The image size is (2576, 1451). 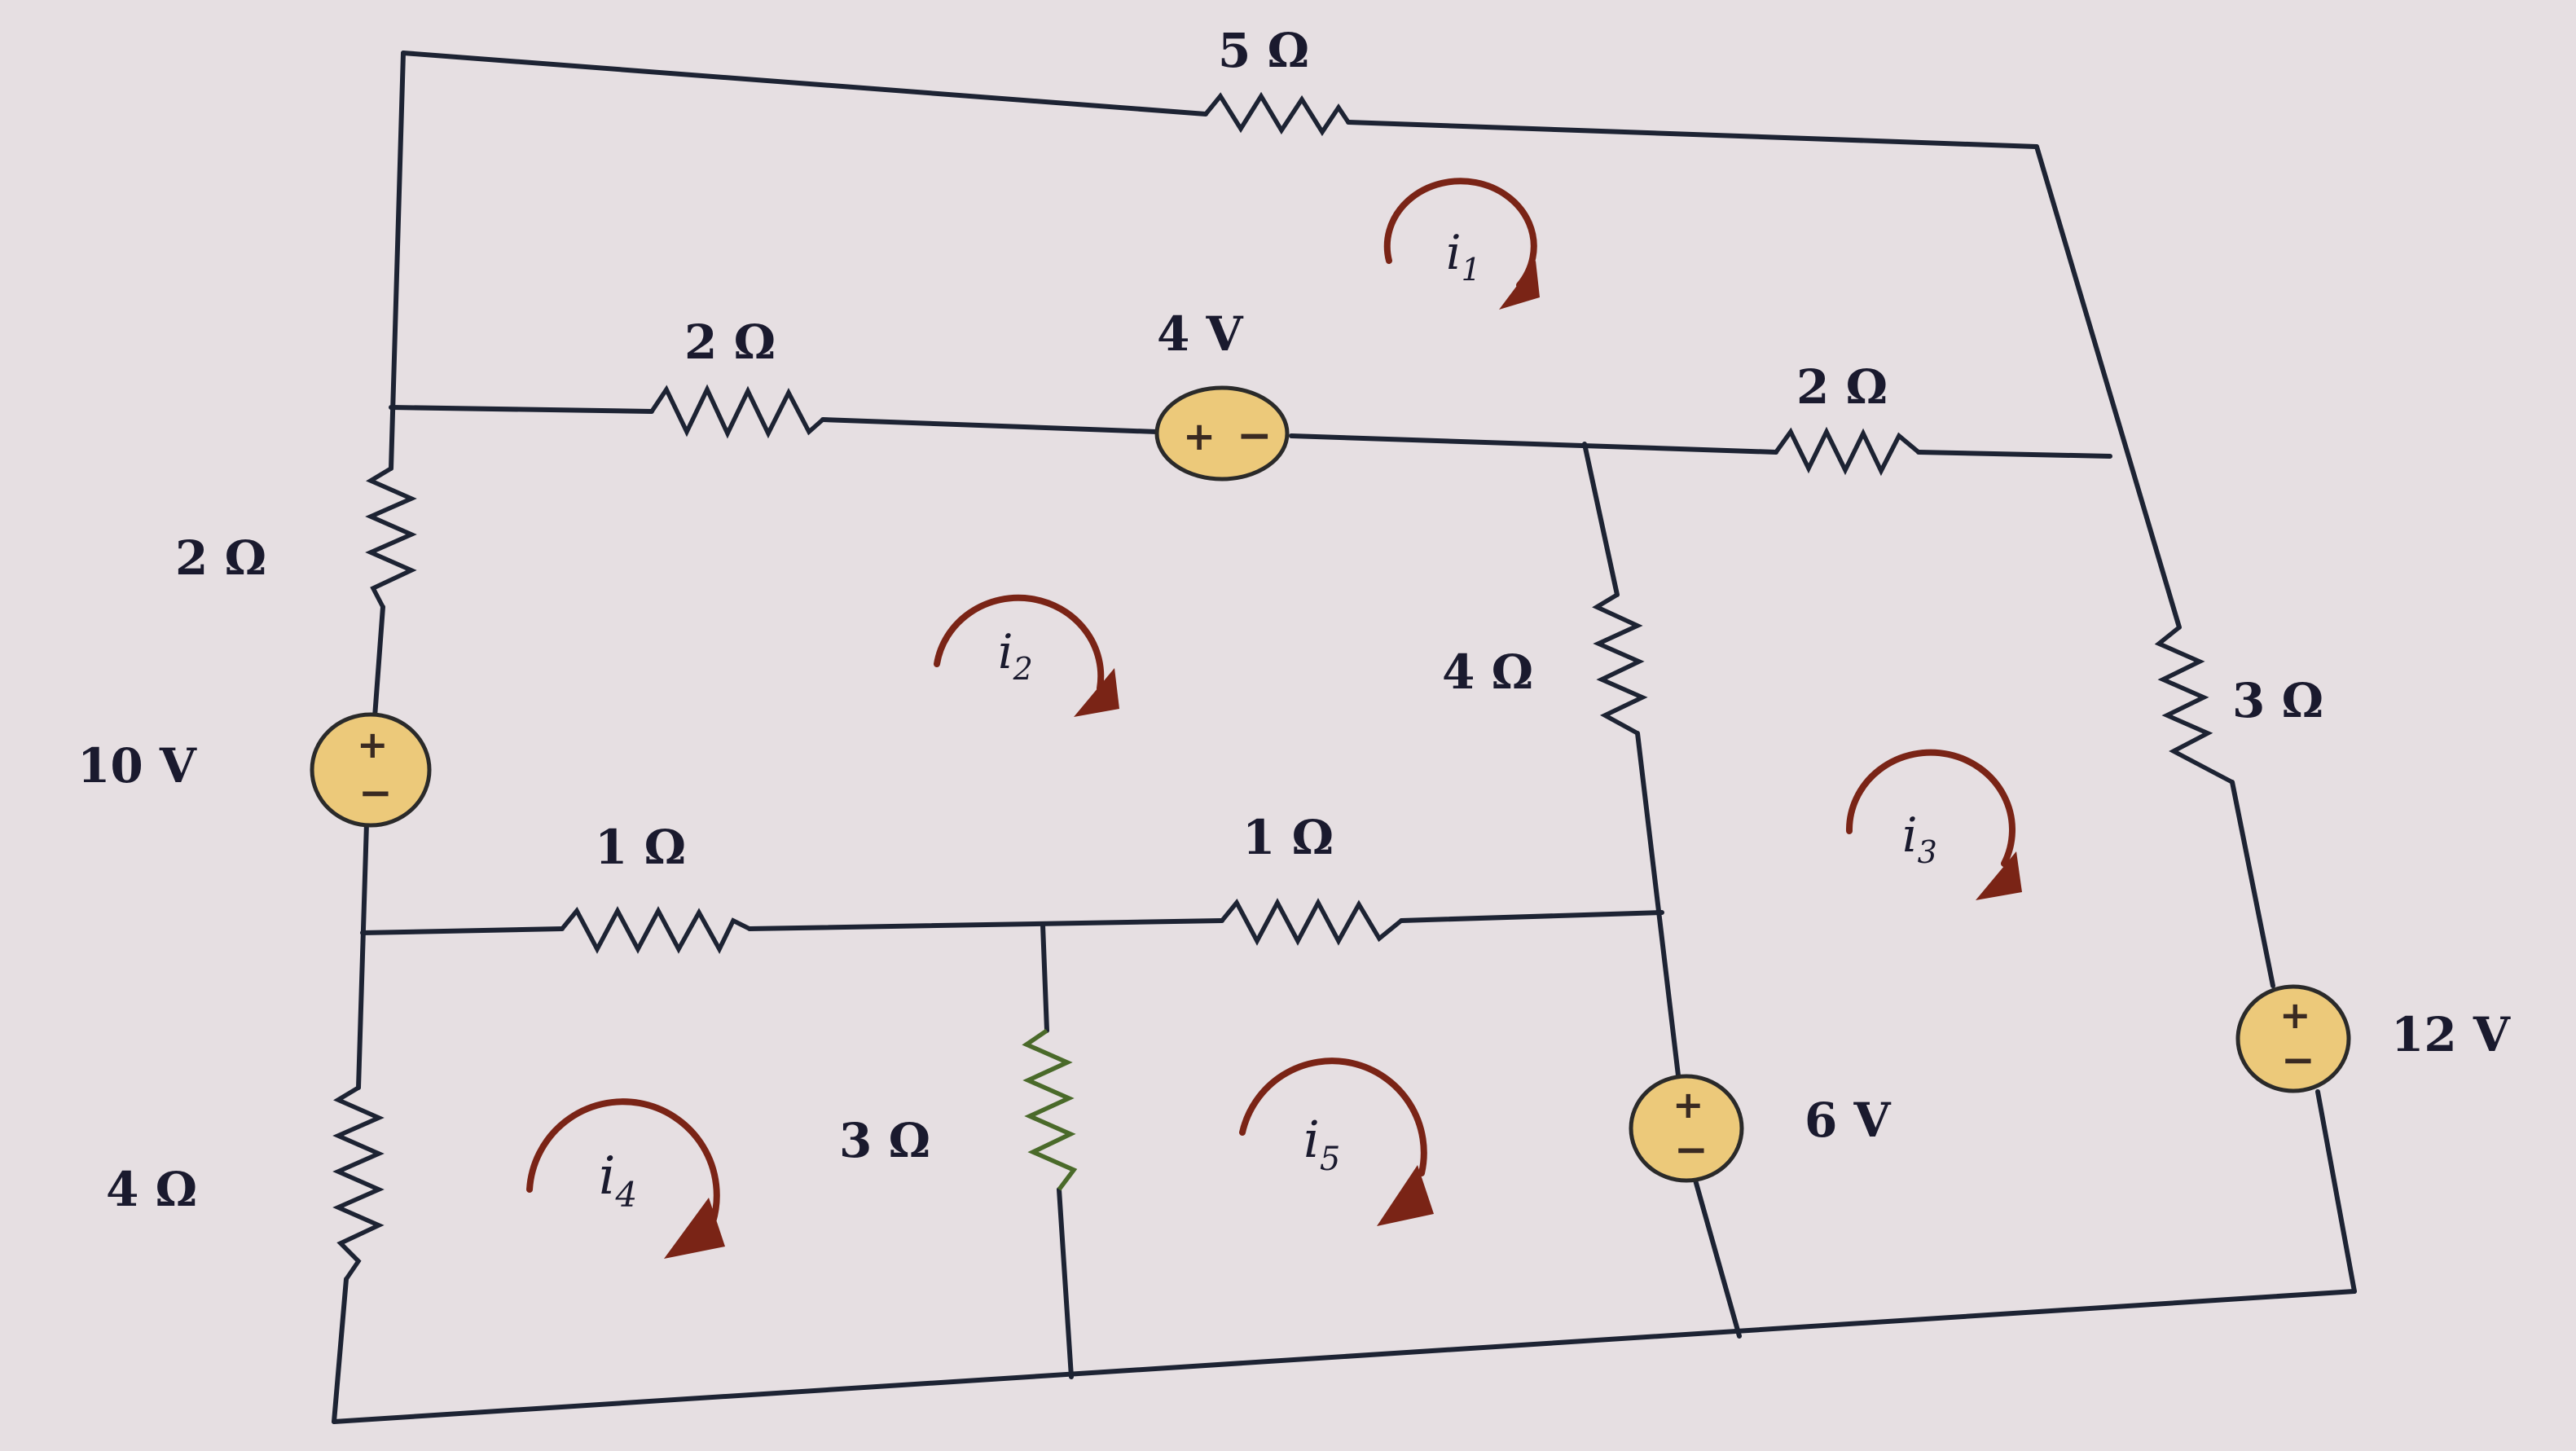 I want to click on mesh-arrow-i3, so click(x=1933, y=825).